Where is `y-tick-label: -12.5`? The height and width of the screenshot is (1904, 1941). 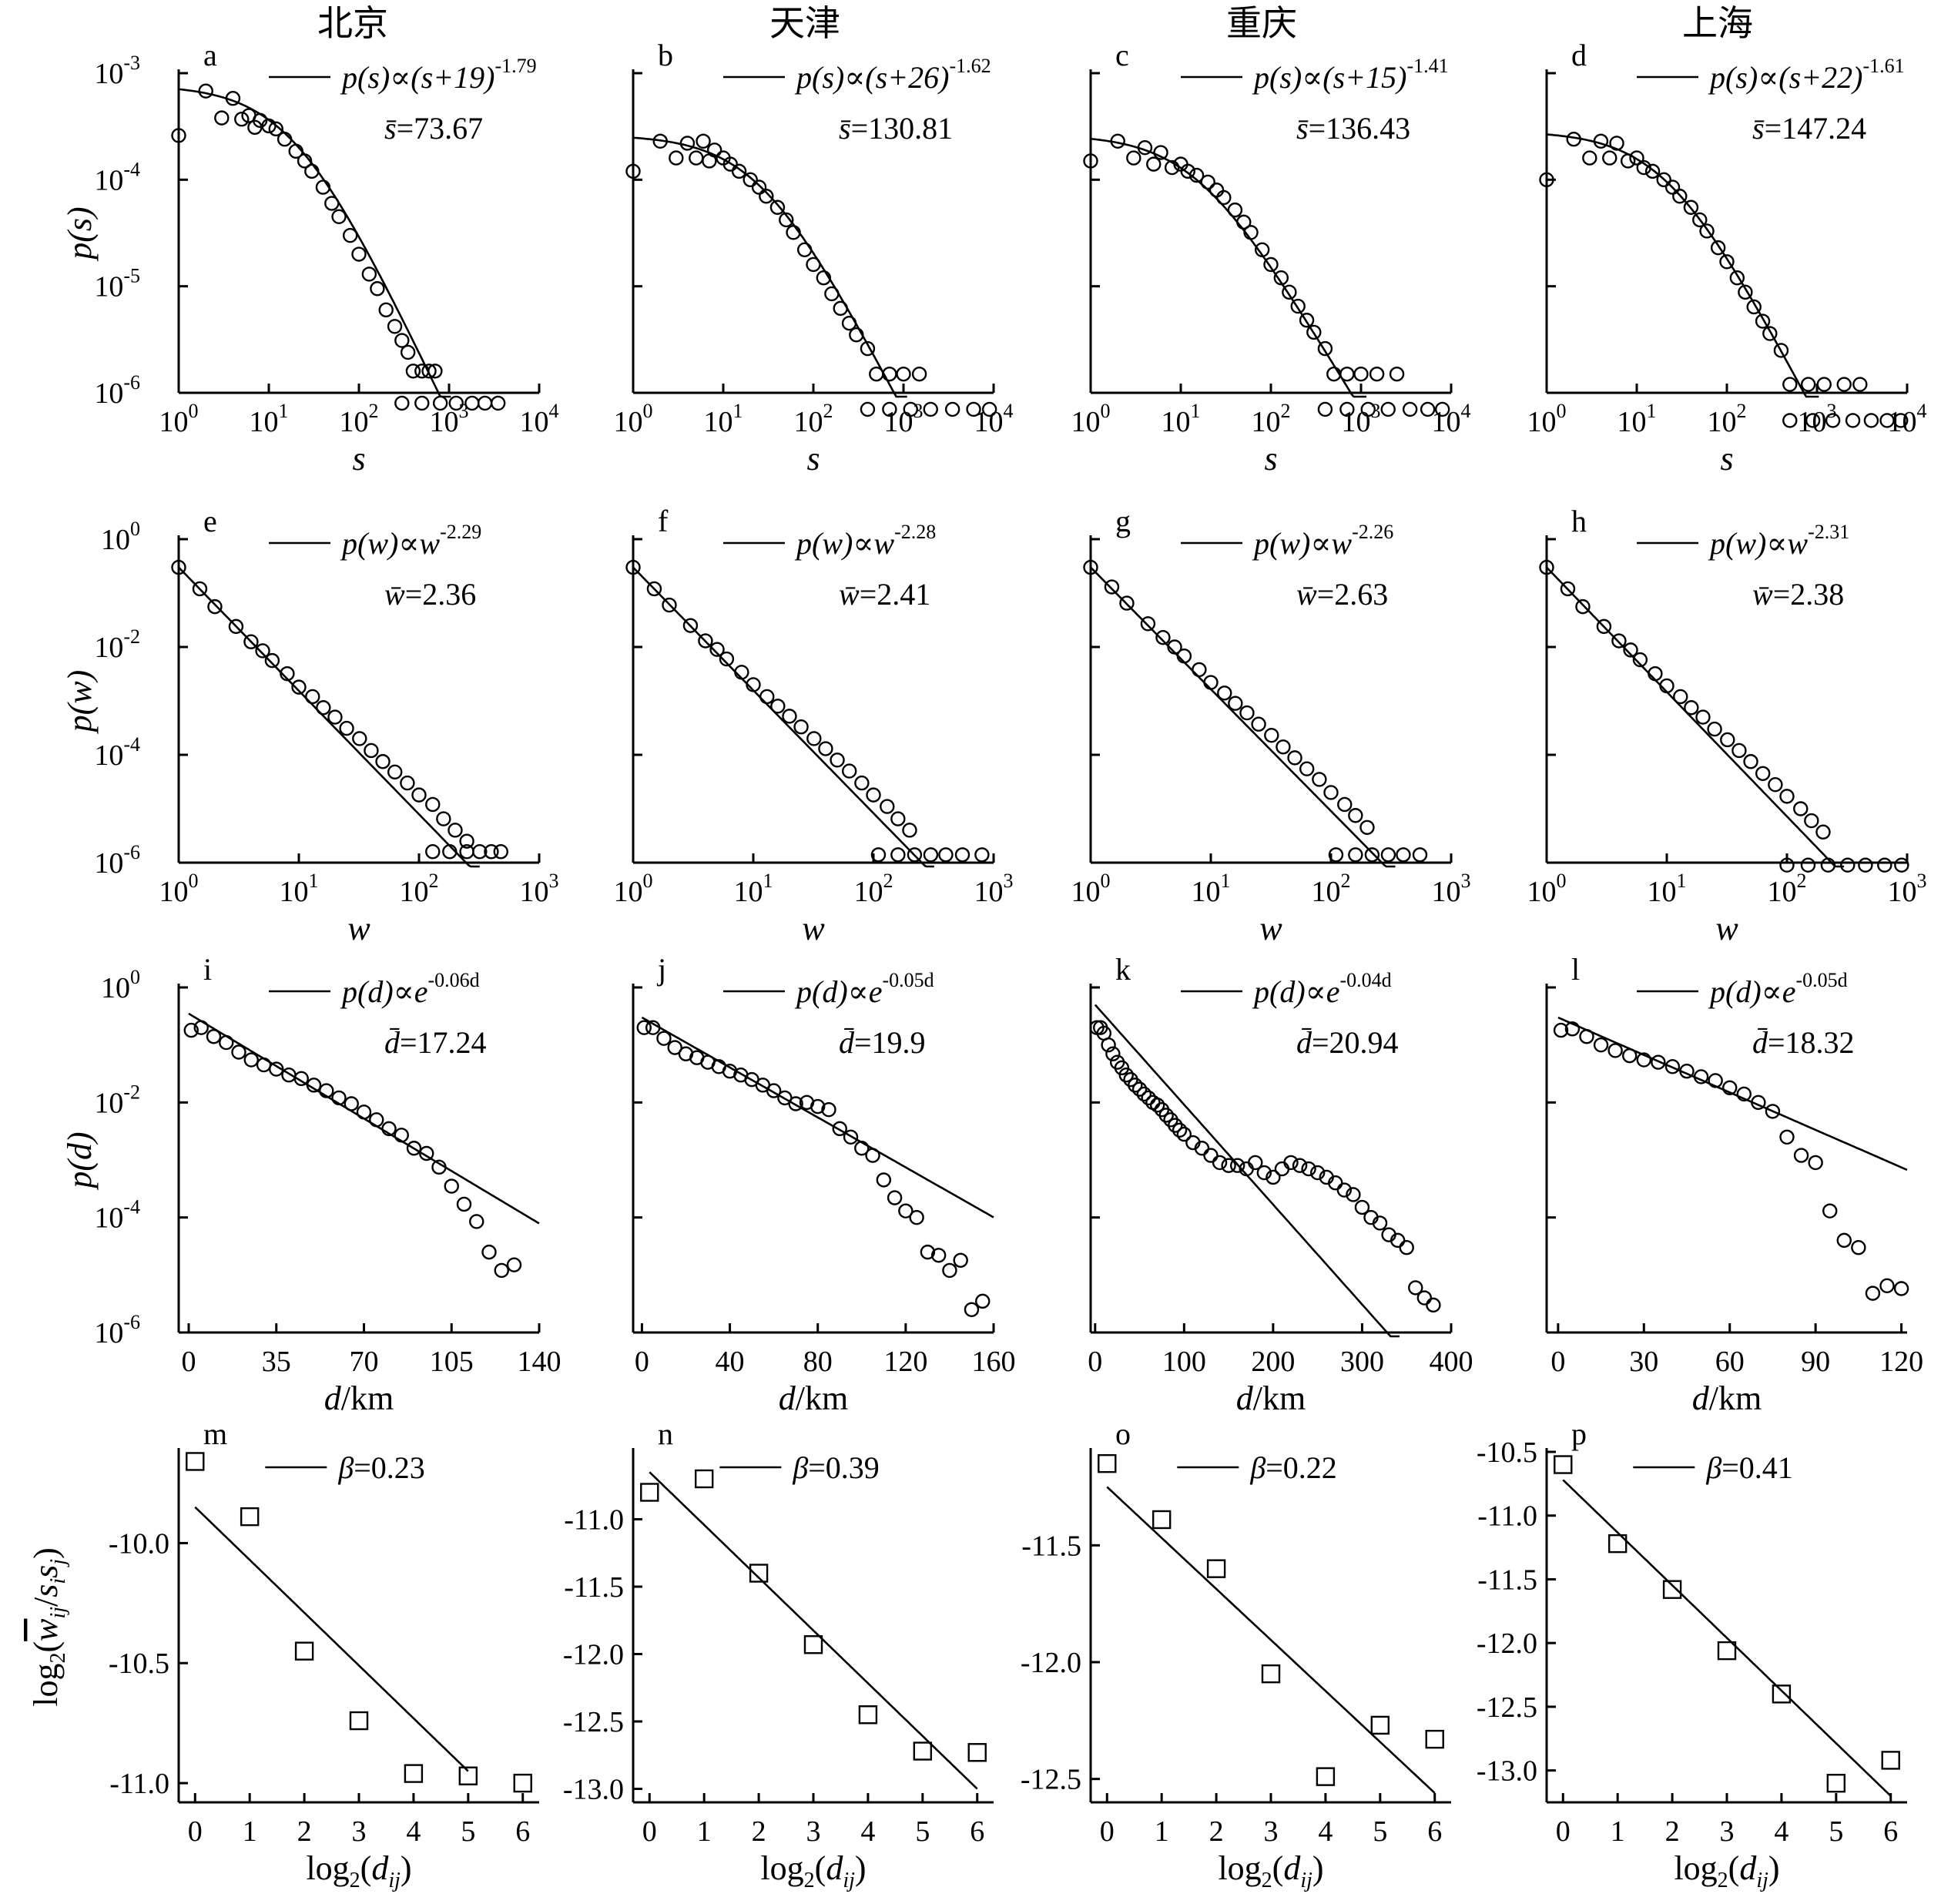
y-tick-label: -12.5 is located at coordinates (1051, 1780).